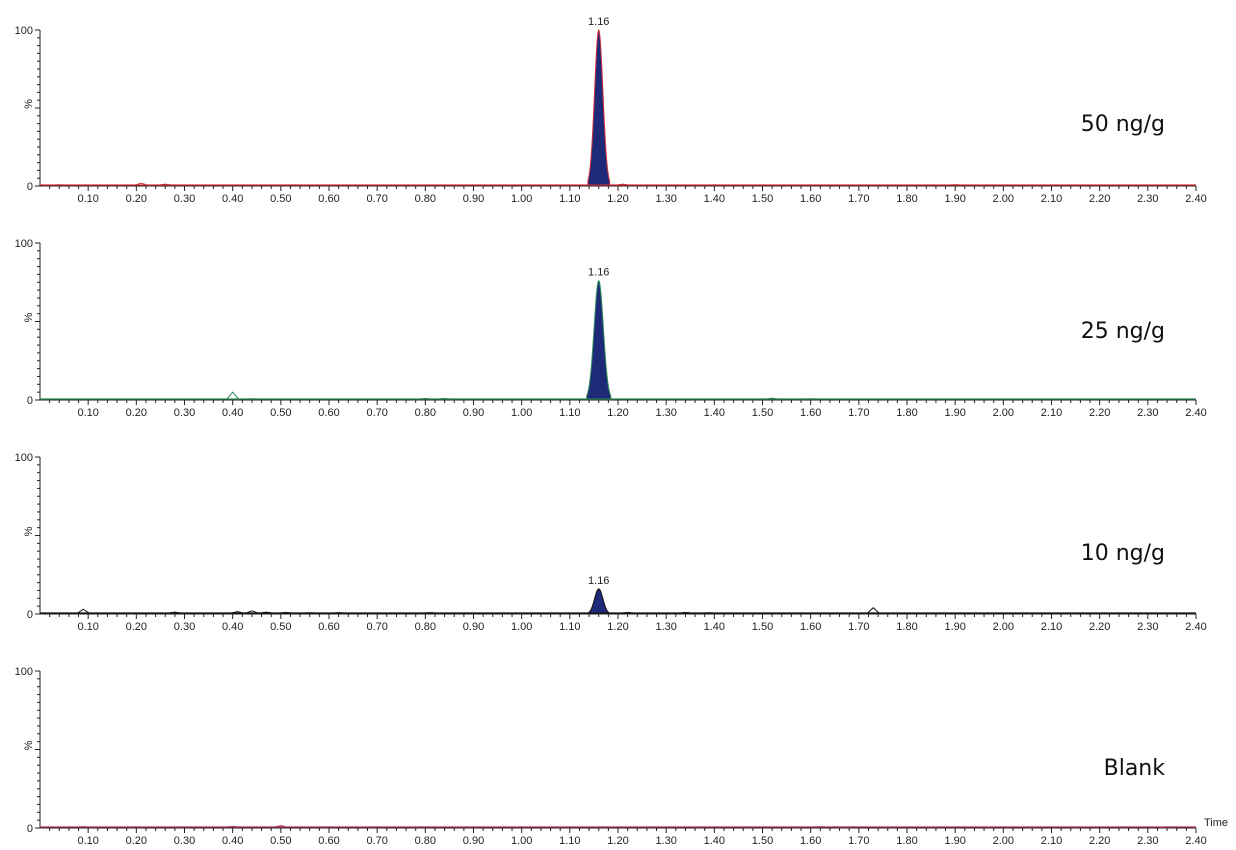 The width and height of the screenshot is (1236, 850). I want to click on sample-label: 25 ng/g, so click(1123, 331).